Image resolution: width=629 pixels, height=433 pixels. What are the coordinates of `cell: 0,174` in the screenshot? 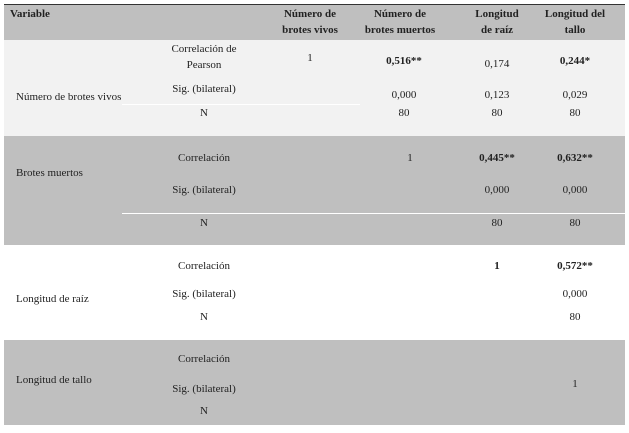 It's located at (497, 64).